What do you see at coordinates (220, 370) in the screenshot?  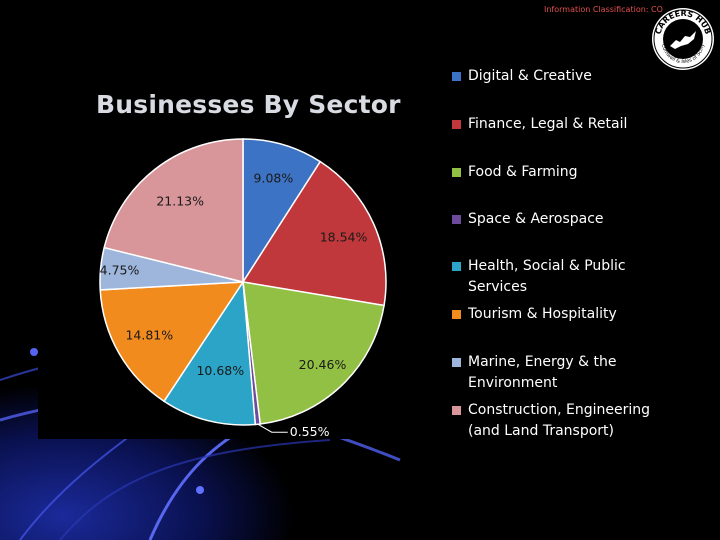 I see `pie-slice-label: 10.68%` at bounding box center [220, 370].